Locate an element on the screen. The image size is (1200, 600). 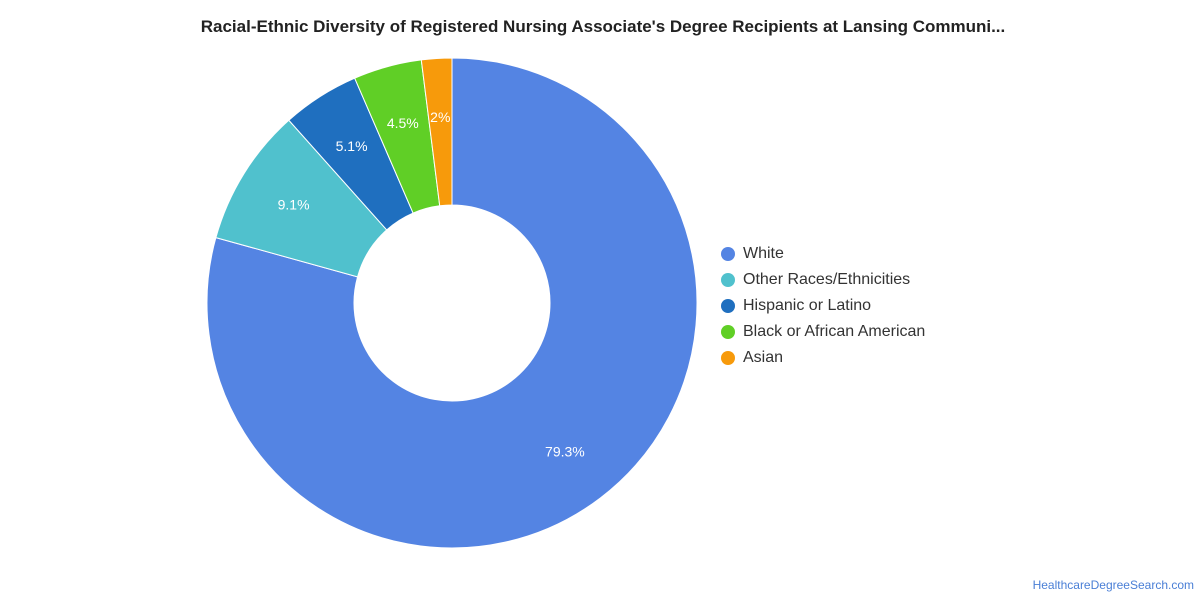
slice-value-label: 79.3% is located at coordinates (565, 451).